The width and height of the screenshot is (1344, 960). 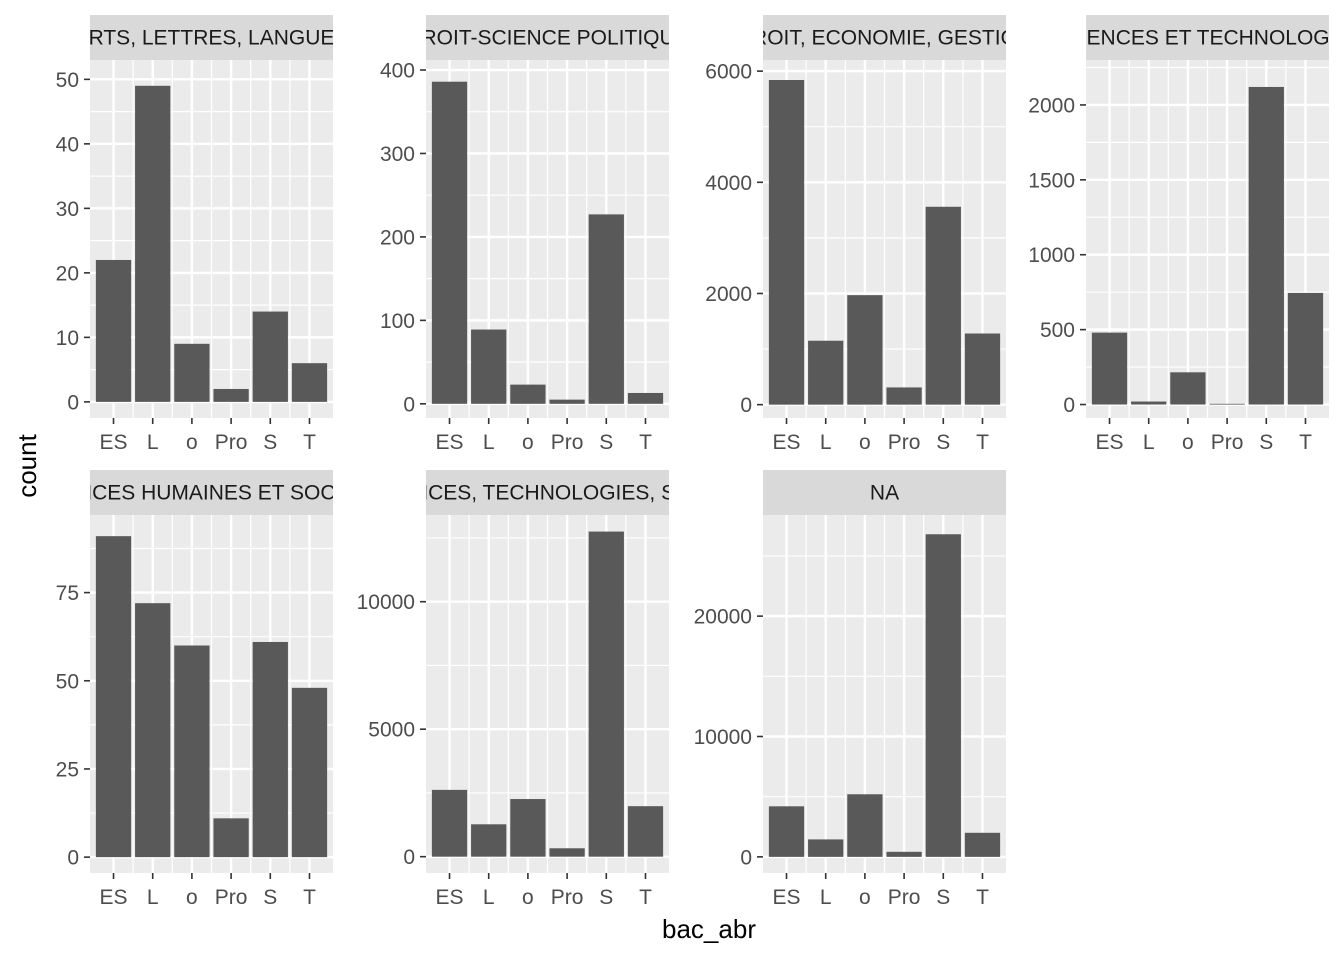 I want to click on y-tick-label: 30, so click(x=67, y=209).